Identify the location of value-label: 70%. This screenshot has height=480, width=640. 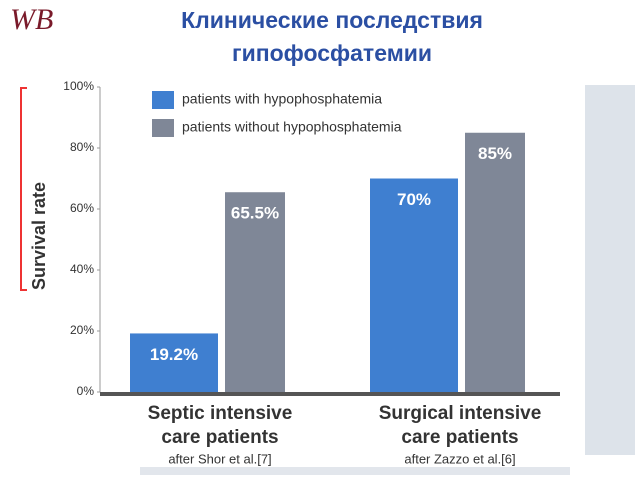
(414, 199).